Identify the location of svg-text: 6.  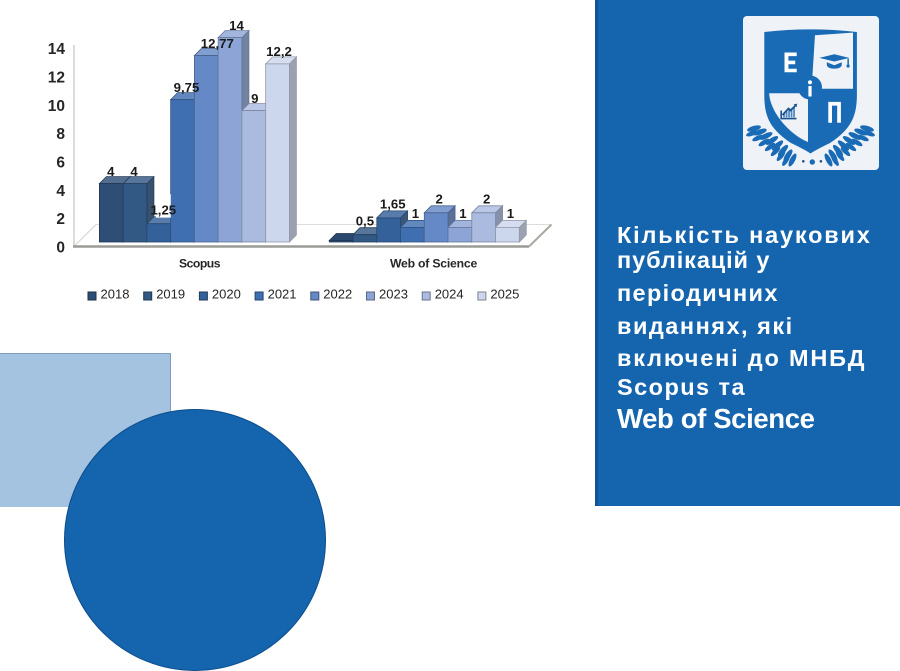
(60, 163).